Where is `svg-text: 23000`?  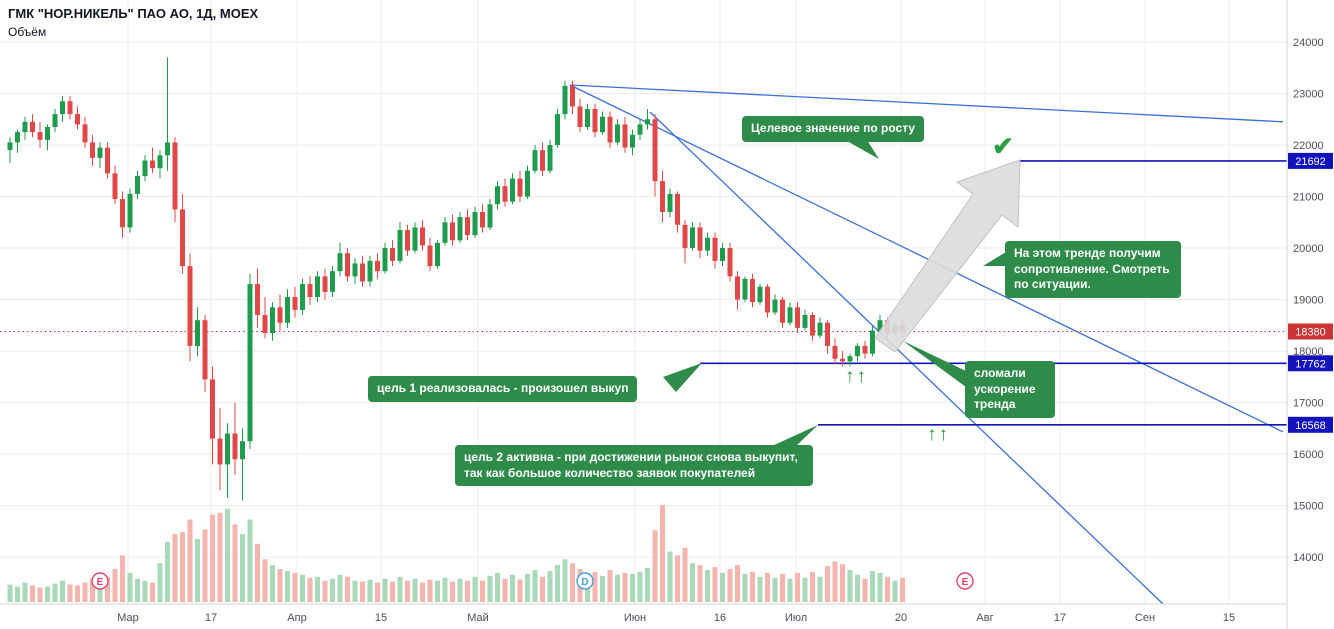 svg-text: 23000 is located at coordinates (1308, 94).